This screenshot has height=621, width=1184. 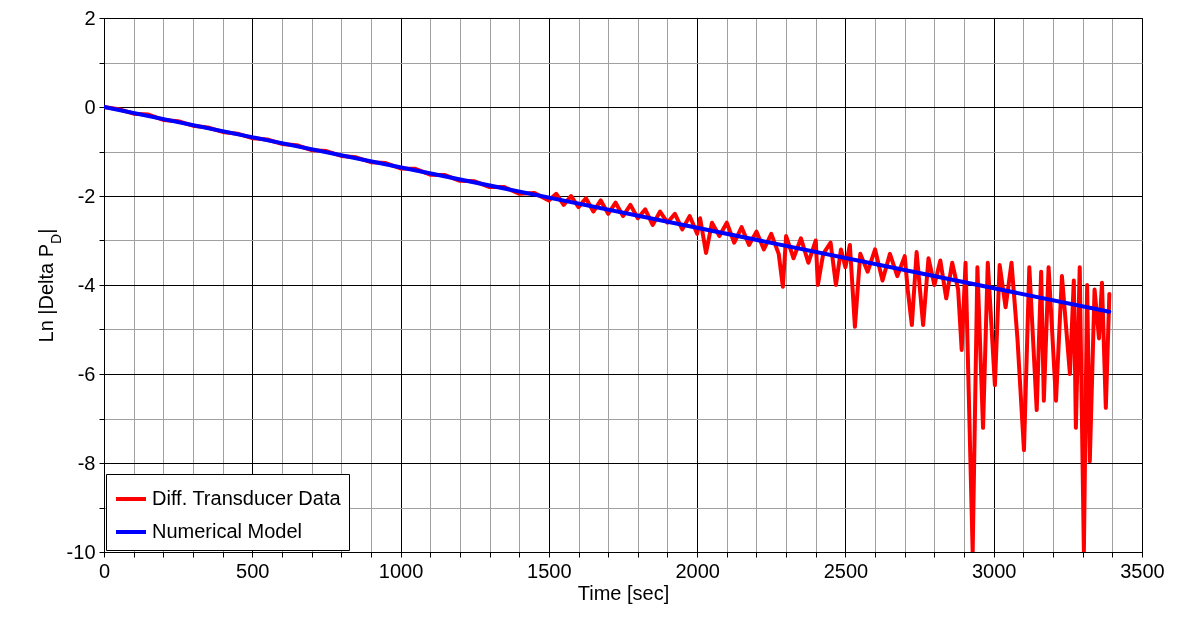 I want to click on x-tick-label: 500, so click(x=253, y=570).